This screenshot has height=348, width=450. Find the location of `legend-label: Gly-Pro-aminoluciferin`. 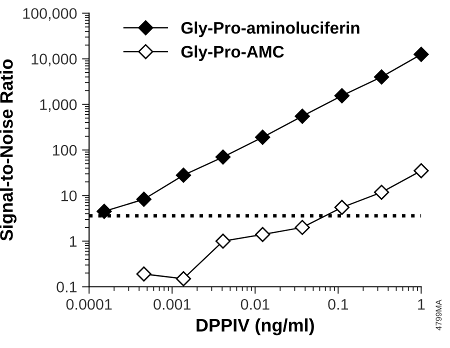

legend-label: Gly-Pro-aminoluciferin is located at coordinates (270, 30).